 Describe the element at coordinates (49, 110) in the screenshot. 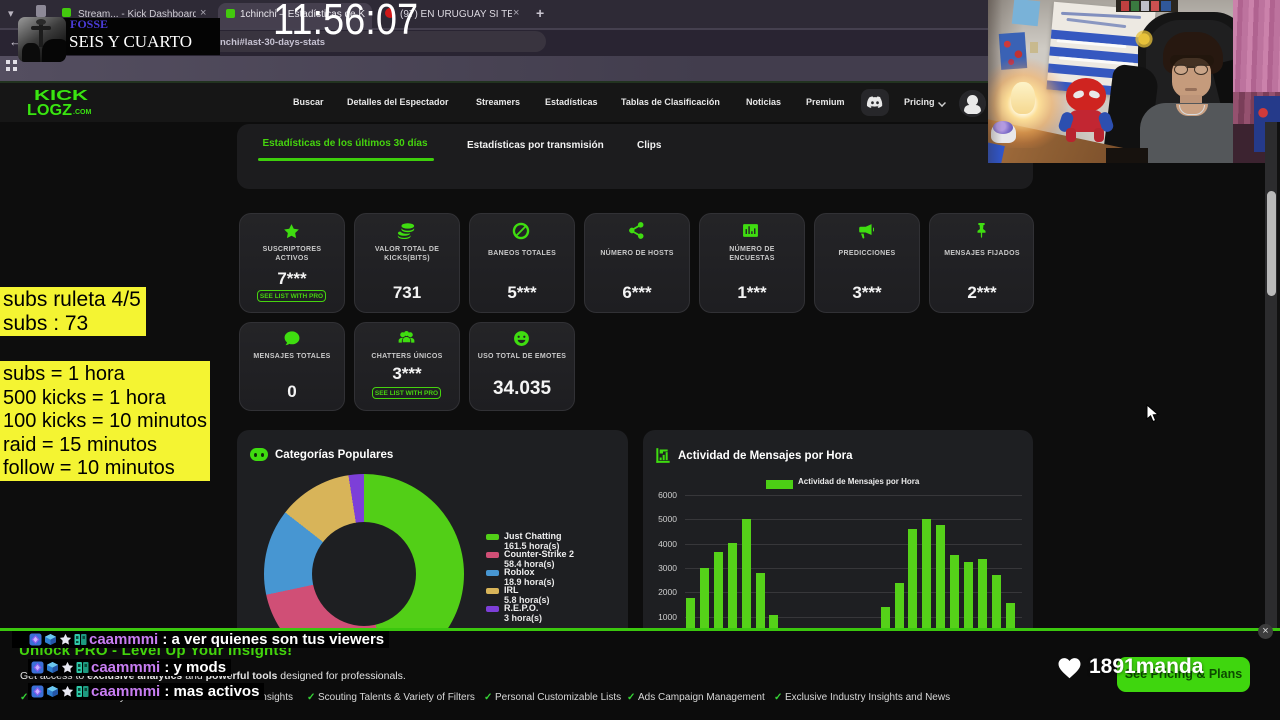

I see `svg-text: LOGZ` at that location.